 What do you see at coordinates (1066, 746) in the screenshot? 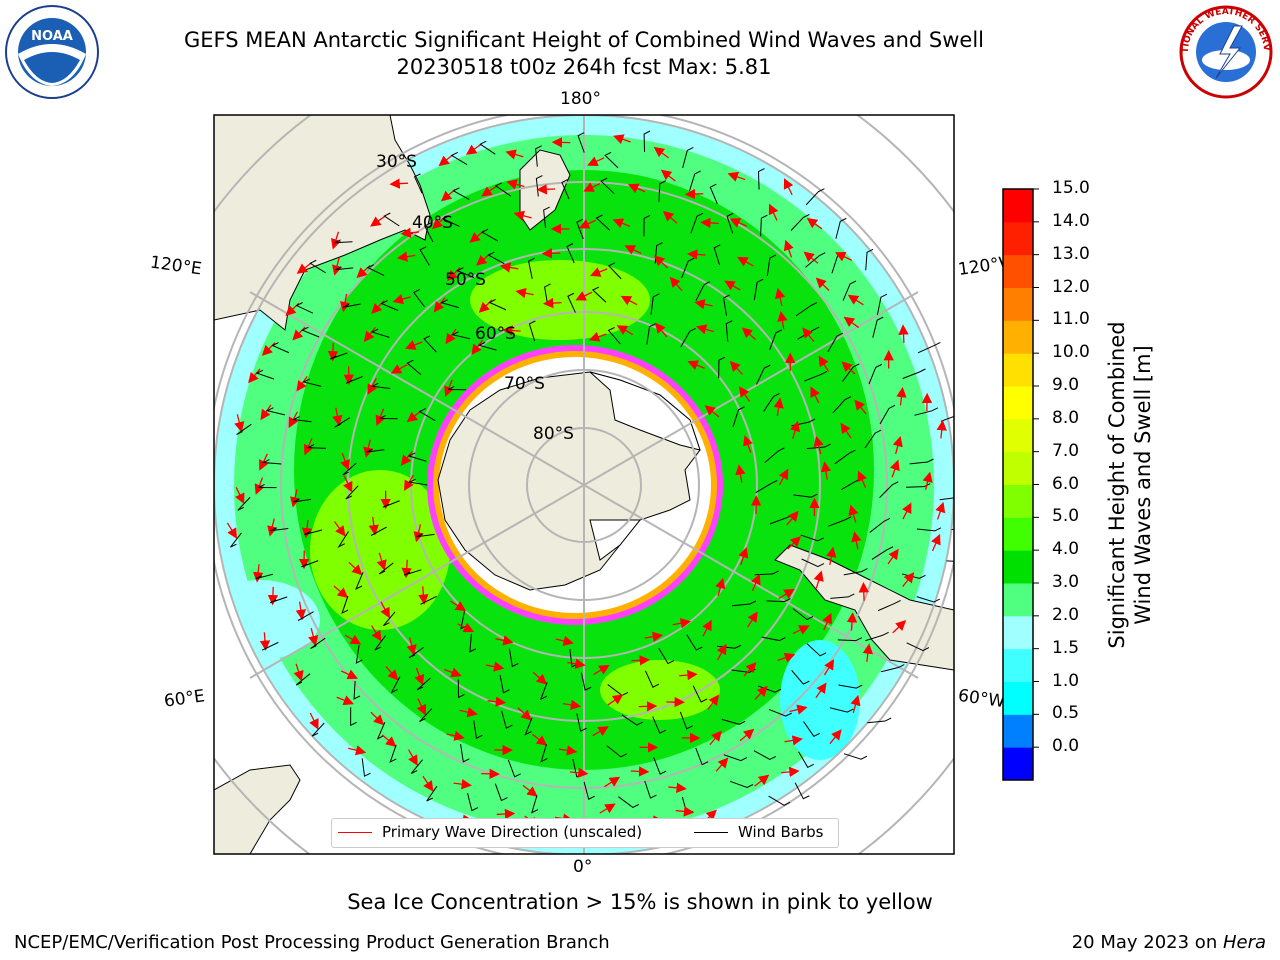
I see `colorbar-tick-label: 0.0` at bounding box center [1066, 746].